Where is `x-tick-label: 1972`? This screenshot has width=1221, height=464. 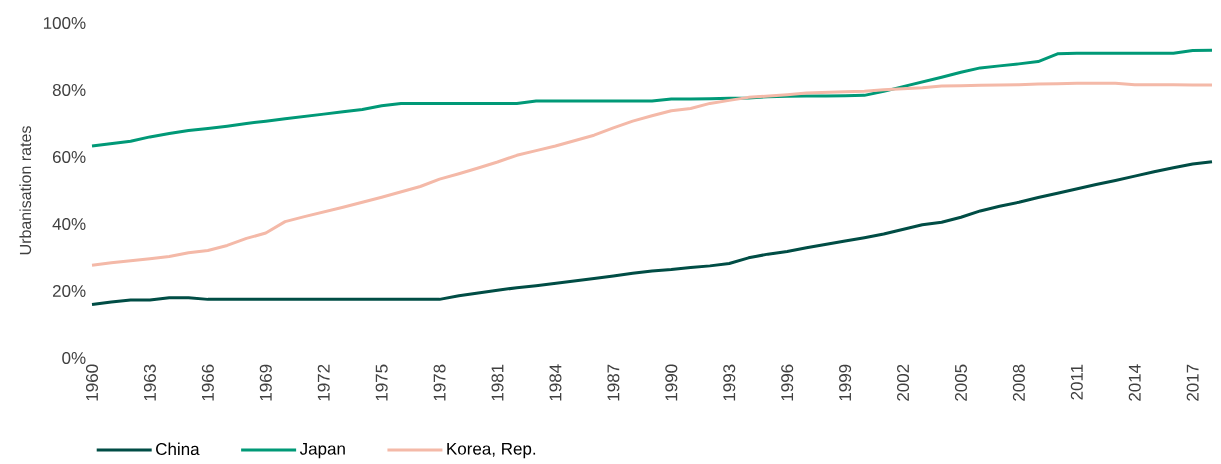
x-tick-label: 1972 is located at coordinates (323, 382).